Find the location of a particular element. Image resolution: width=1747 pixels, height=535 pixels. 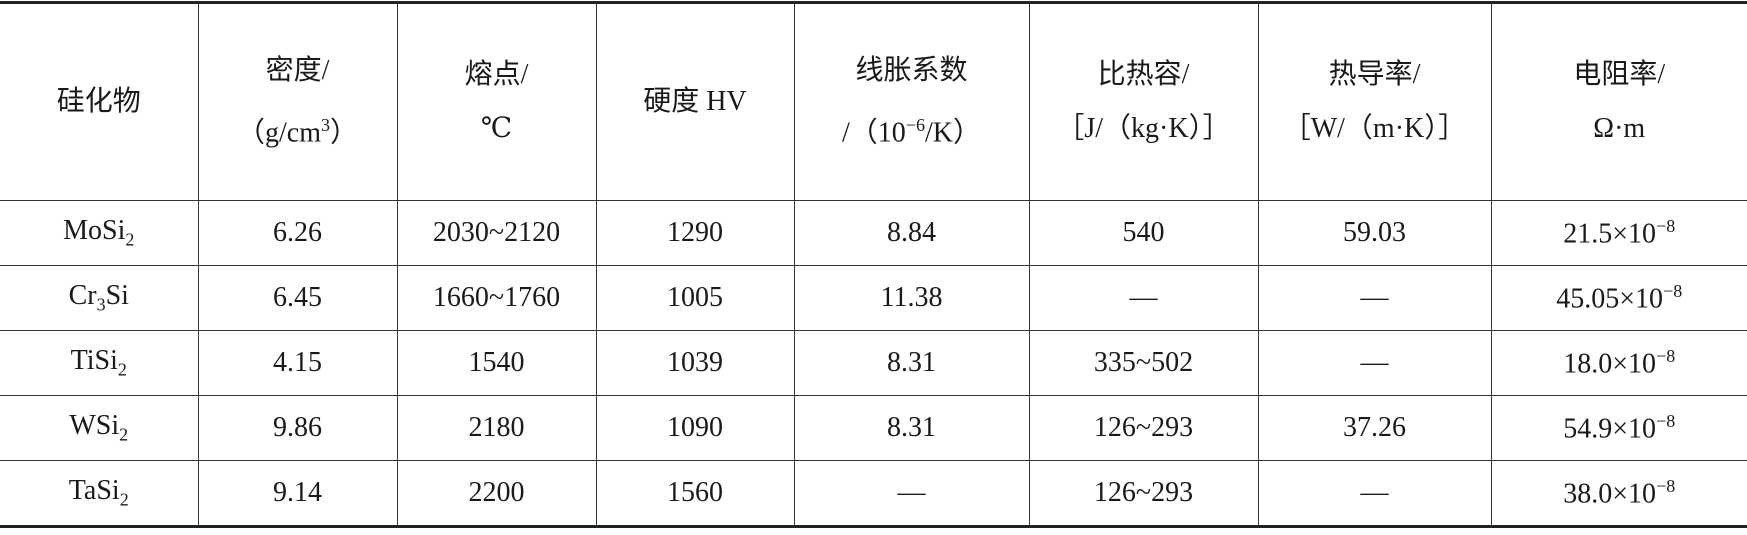

cell-text: 6.45 is located at coordinates (297, 297).